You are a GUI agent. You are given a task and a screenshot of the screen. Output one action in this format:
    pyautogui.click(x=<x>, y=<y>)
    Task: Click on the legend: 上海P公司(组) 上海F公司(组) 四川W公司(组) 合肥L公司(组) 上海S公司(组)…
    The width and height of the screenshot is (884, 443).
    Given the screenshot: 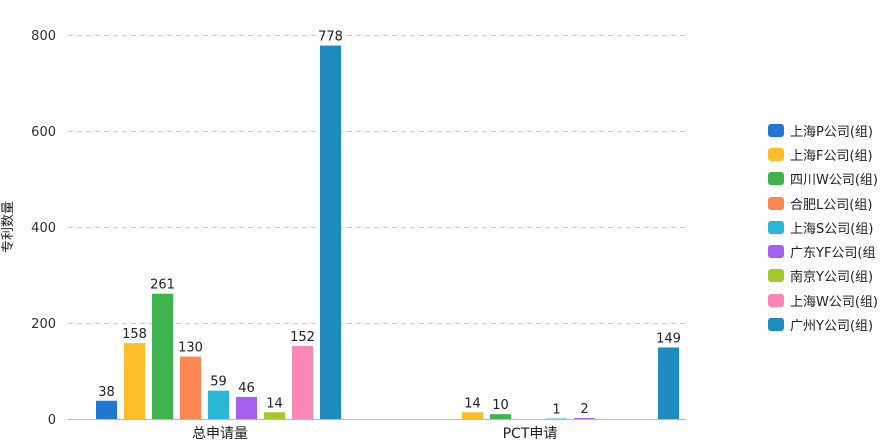 What is the action you would take?
    pyautogui.click(x=826, y=227)
    